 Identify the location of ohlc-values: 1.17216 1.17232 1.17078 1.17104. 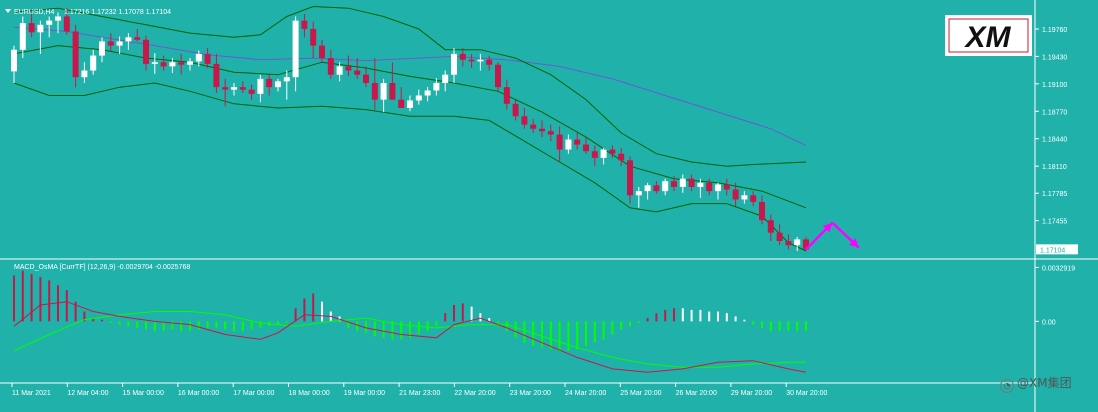
(117, 12).